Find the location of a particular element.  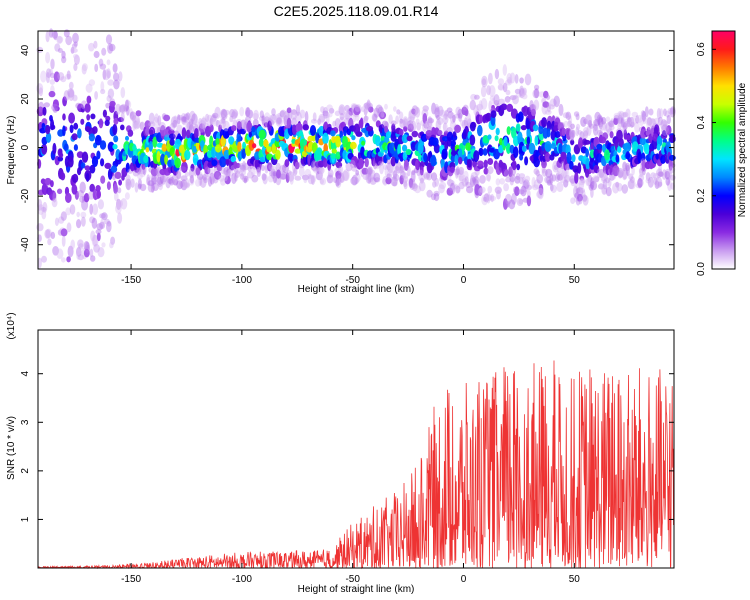

spectrogram-x-tick-label: -150 is located at coordinates (131, 280).